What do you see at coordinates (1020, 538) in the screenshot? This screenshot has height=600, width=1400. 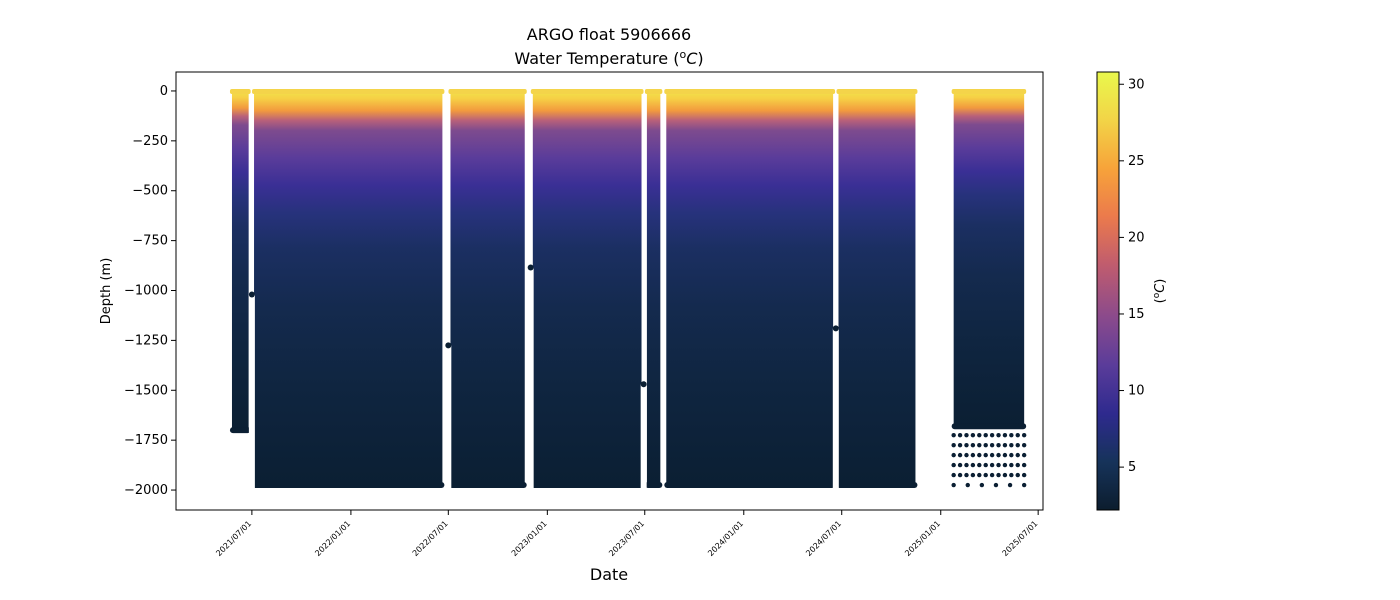 I see `x-tick-label: 2025/07/01` at bounding box center [1020, 538].